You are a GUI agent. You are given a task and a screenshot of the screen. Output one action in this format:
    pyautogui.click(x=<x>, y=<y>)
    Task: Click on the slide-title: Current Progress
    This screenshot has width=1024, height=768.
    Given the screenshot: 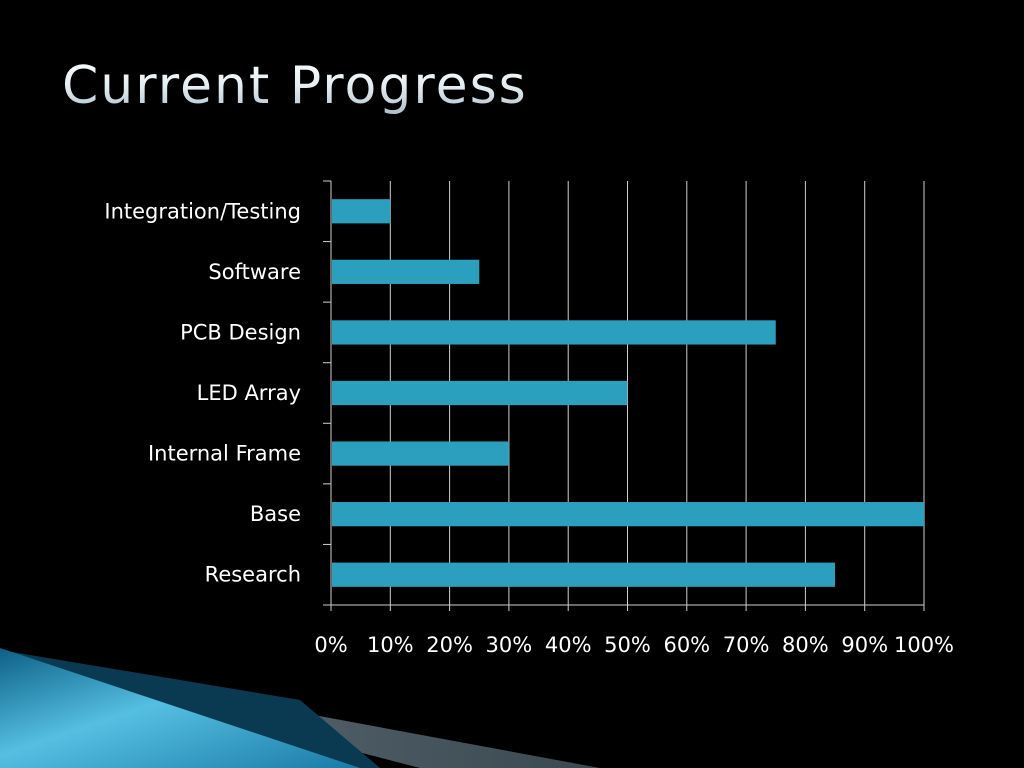 What is the action you would take?
    pyautogui.click(x=295, y=86)
    